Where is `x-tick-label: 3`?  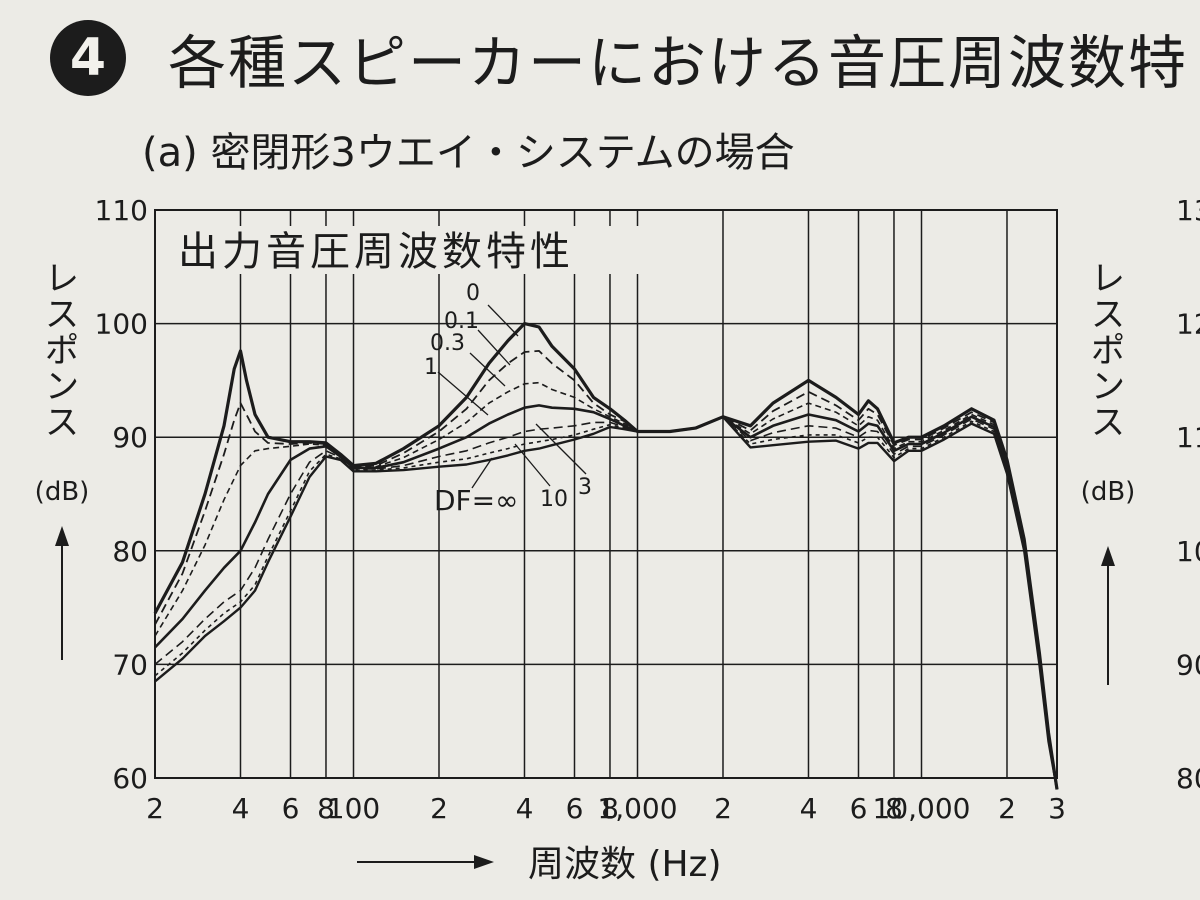 x-tick-label: 3 is located at coordinates (1057, 808).